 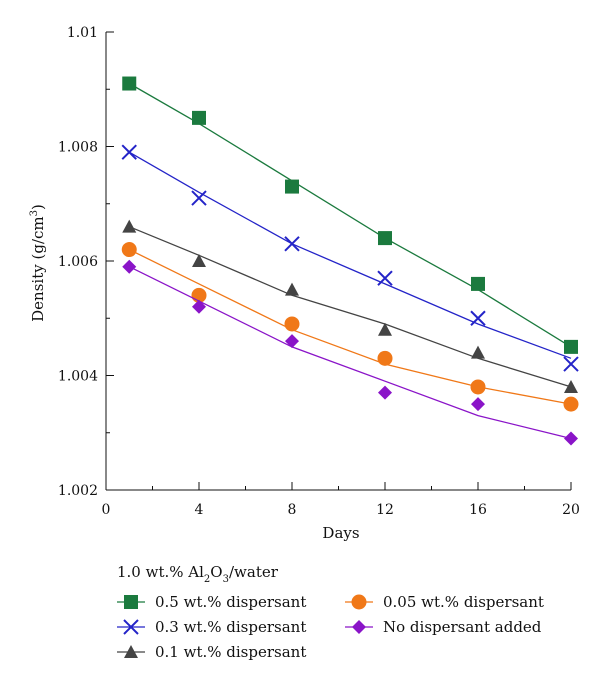 I want to click on legend-entry-2: 0.3 wt.% dispersant, so click(x=211, y=627).